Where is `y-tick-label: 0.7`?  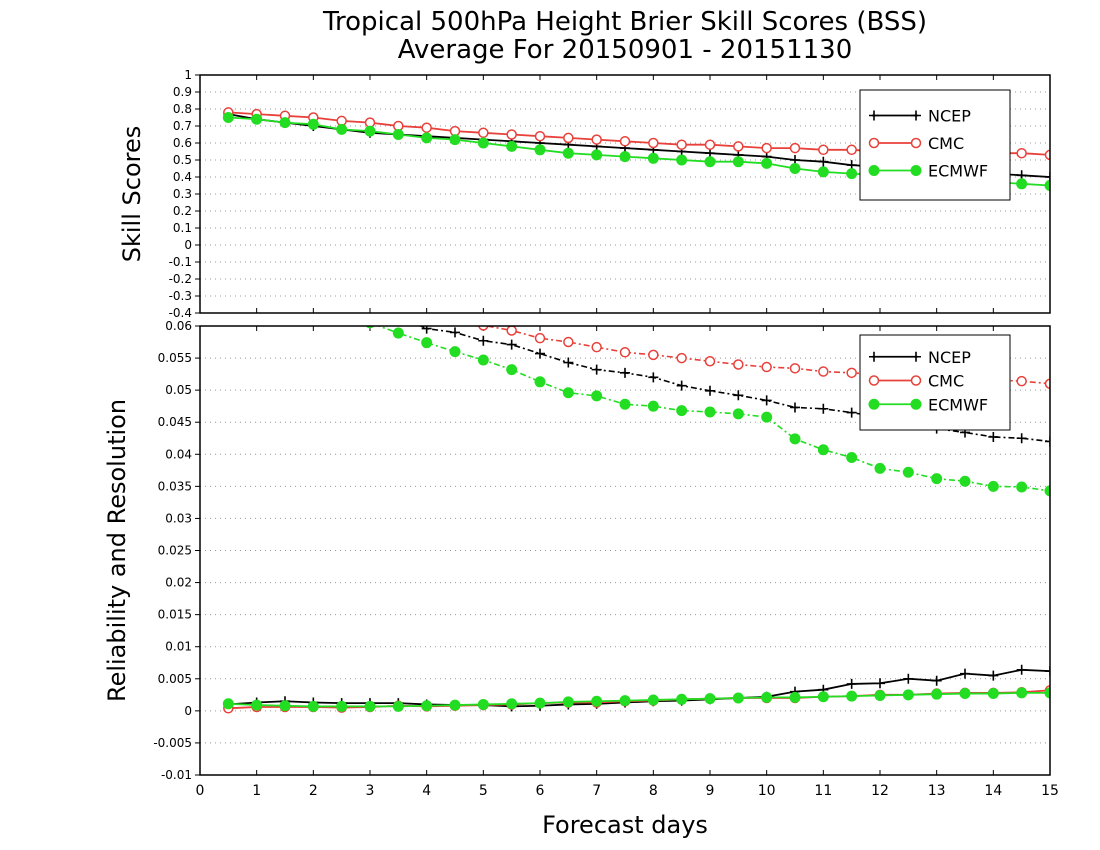
y-tick-label: 0.7 is located at coordinates (182, 126).